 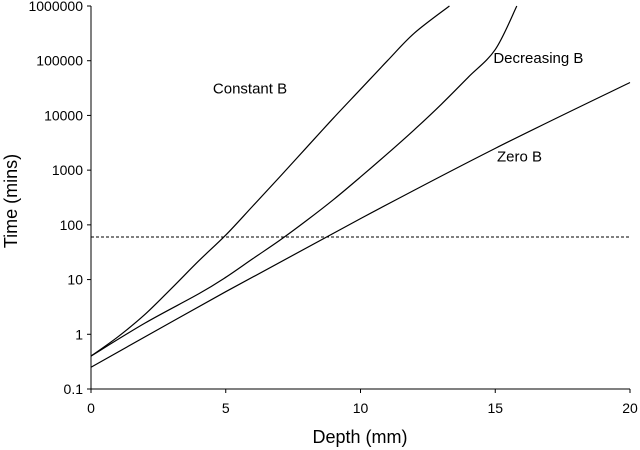 What do you see at coordinates (538, 58) in the screenshot?
I see `series-label-decreasing-b: Decreasing B` at bounding box center [538, 58].